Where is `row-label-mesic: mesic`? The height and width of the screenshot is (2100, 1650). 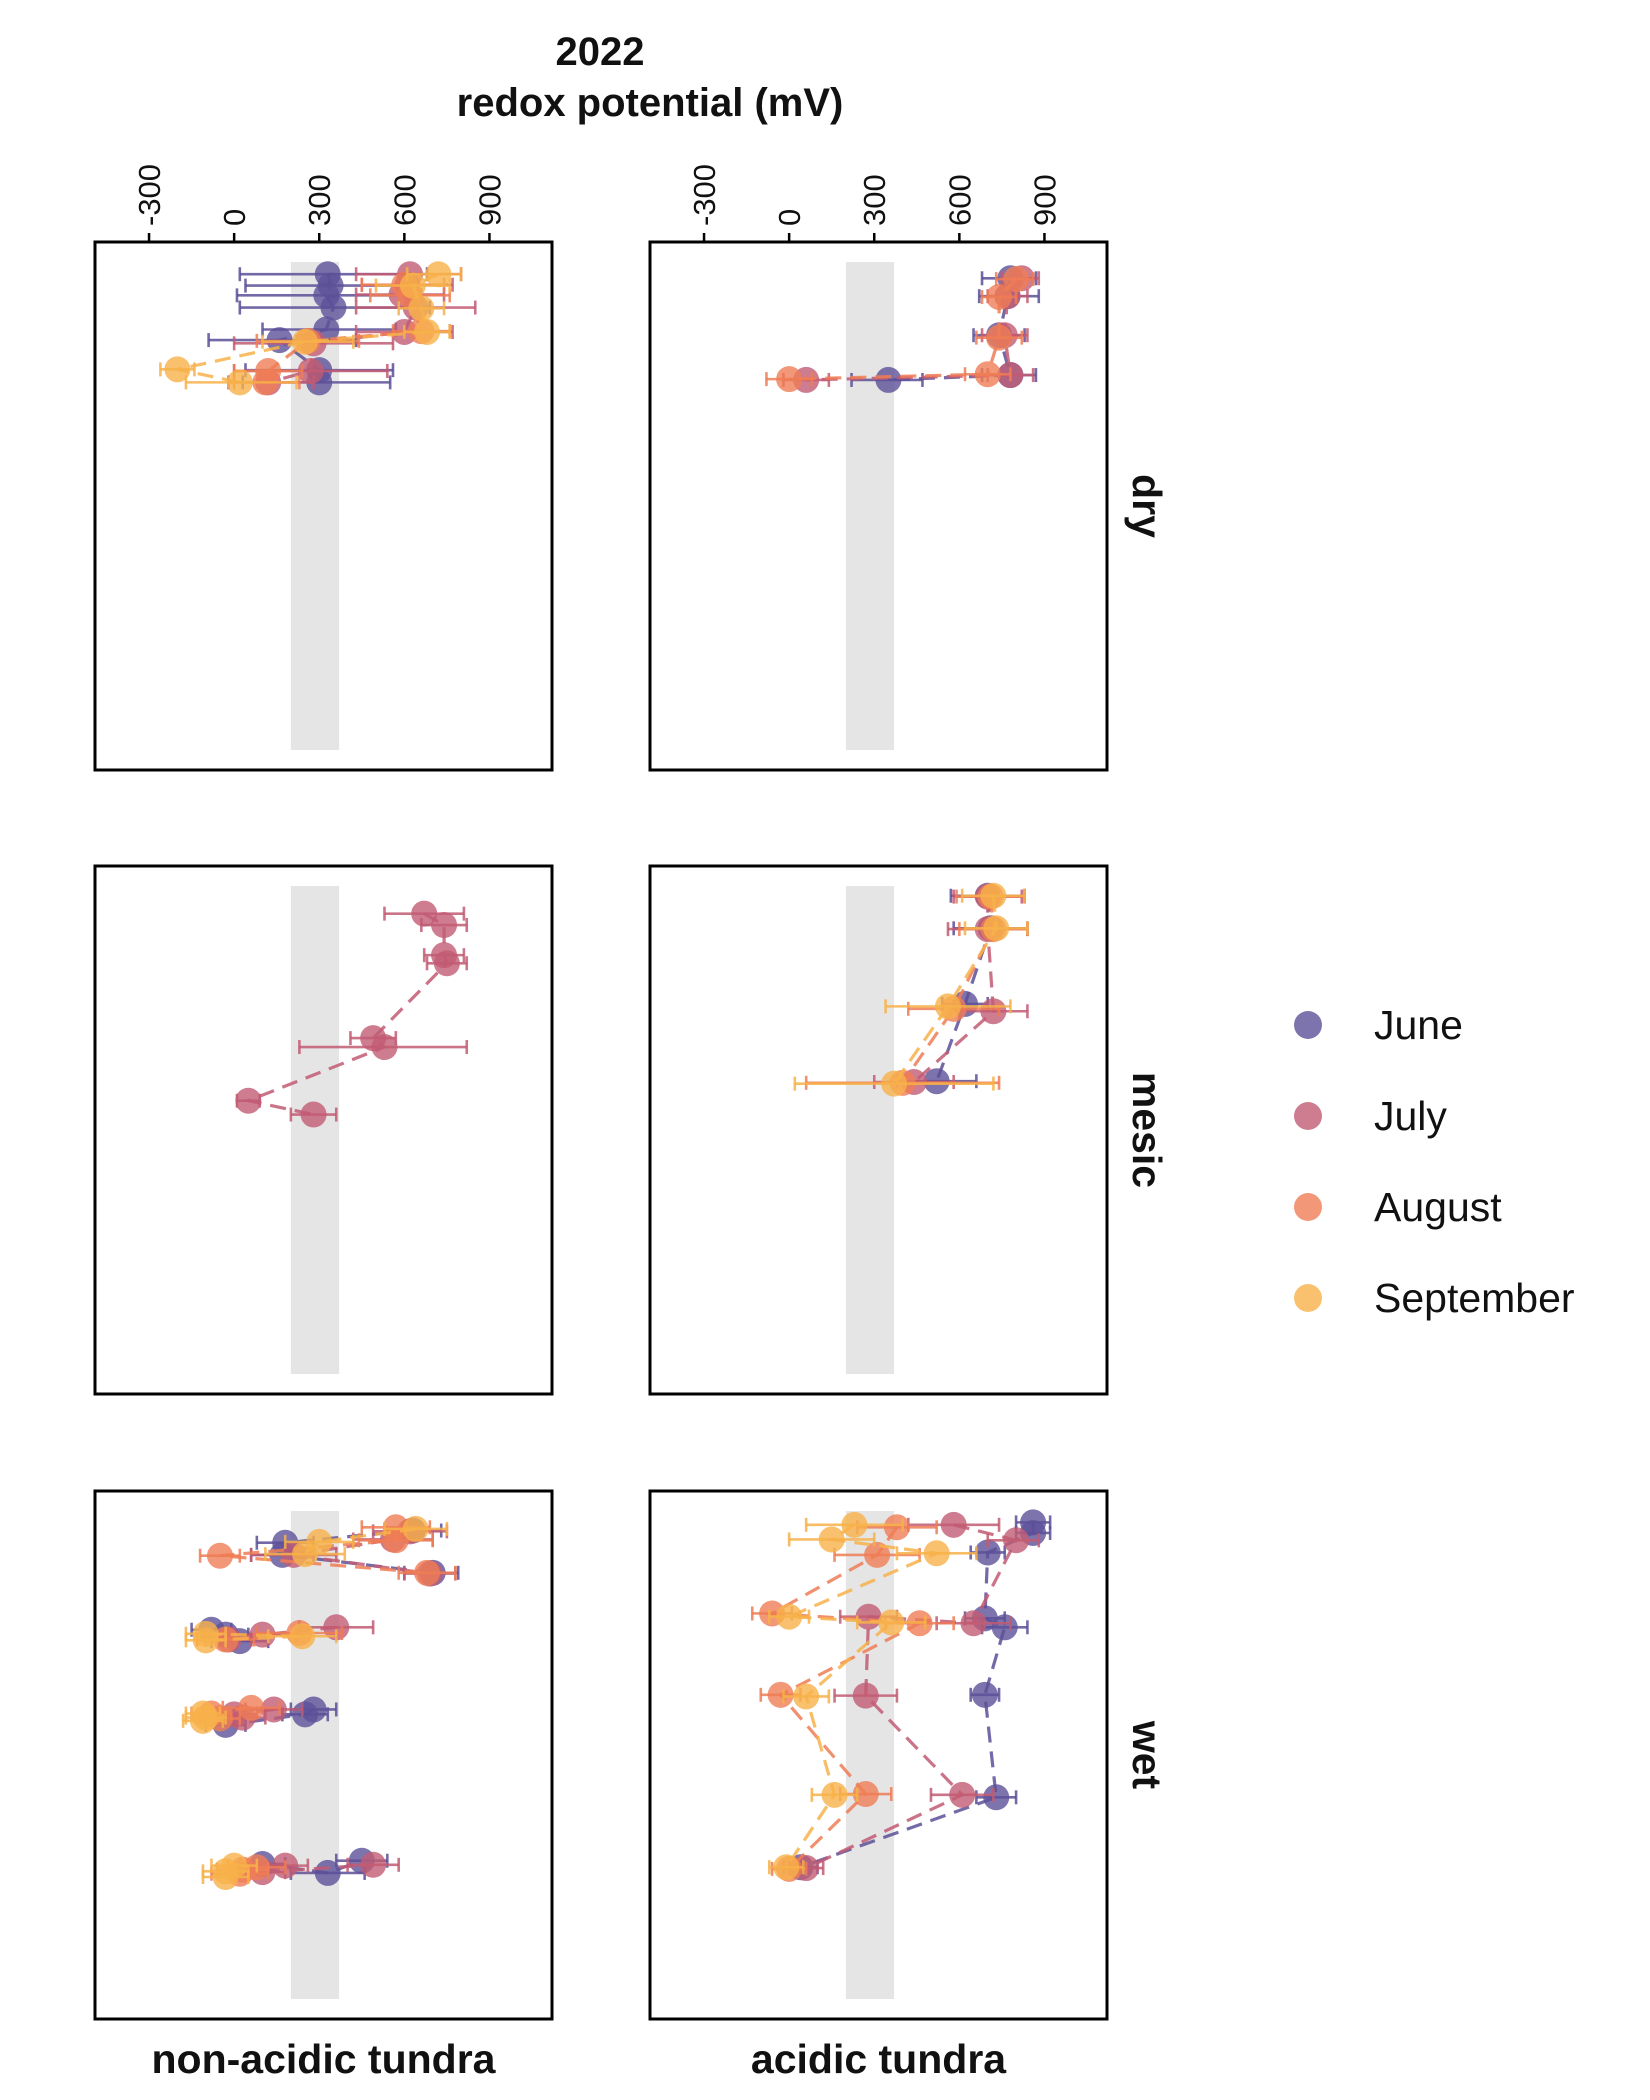
row-label-mesic: mesic is located at coordinates (1147, 1130).